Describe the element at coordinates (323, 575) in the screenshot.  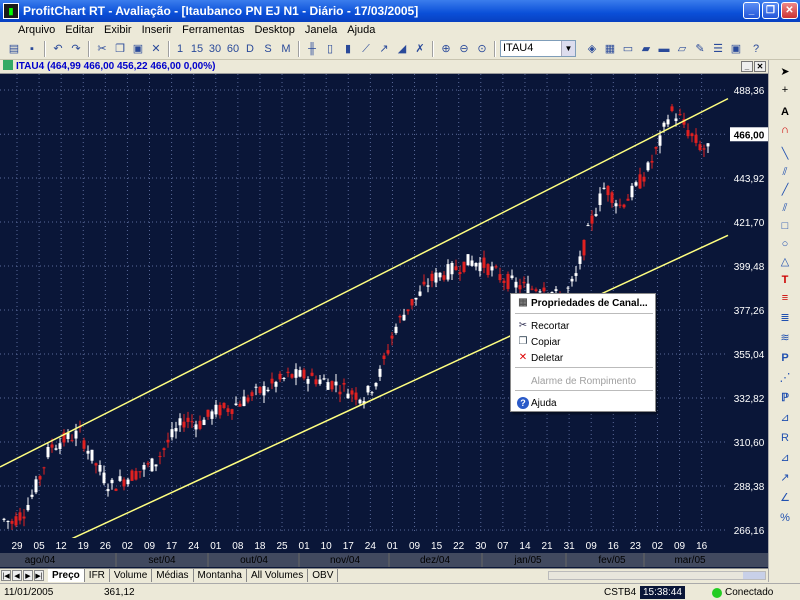
I see `tab-6: OBV` at that location.